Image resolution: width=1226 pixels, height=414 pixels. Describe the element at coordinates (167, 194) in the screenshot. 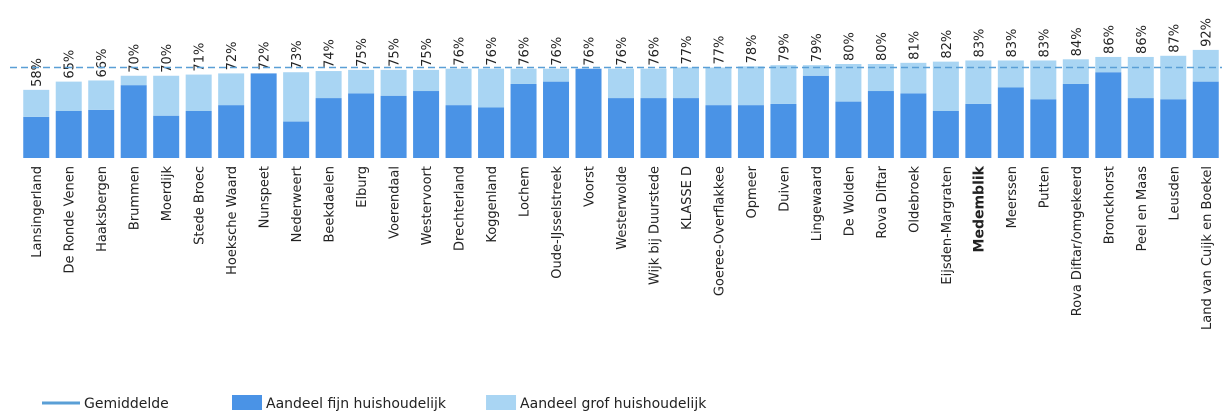

I see `x-tick-label: Moerdijk` at that location.